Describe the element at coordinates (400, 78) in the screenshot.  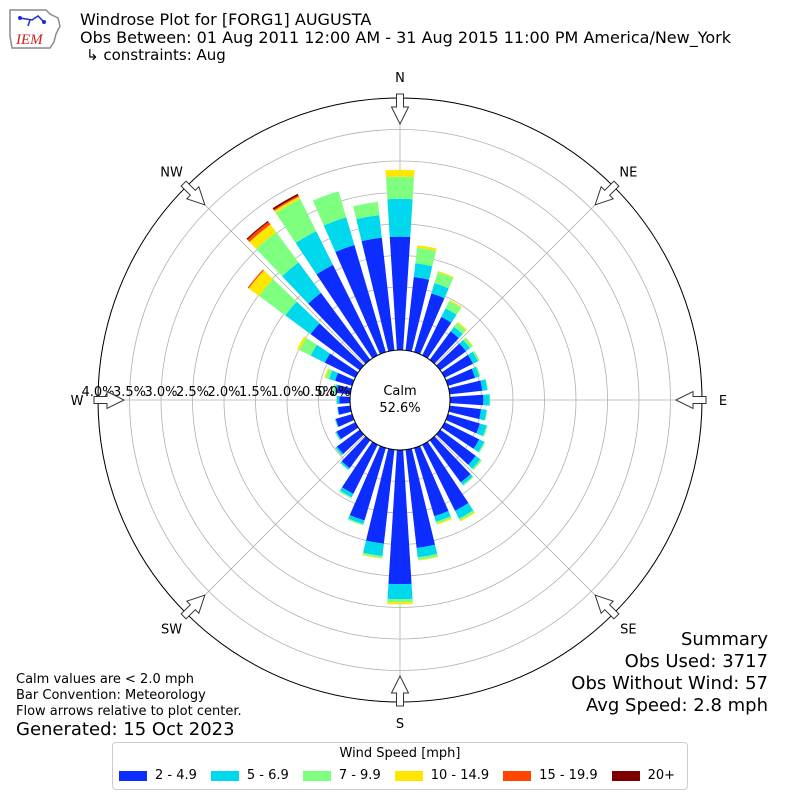
I see `compass-label-n: N` at that location.